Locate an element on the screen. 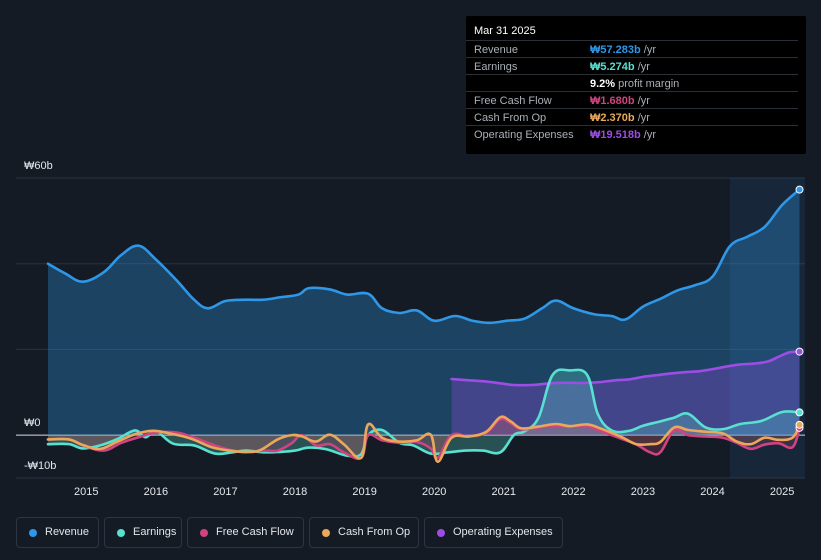 This screenshot has width=821, height=560. x-tick-label: 2020 is located at coordinates (434, 492).